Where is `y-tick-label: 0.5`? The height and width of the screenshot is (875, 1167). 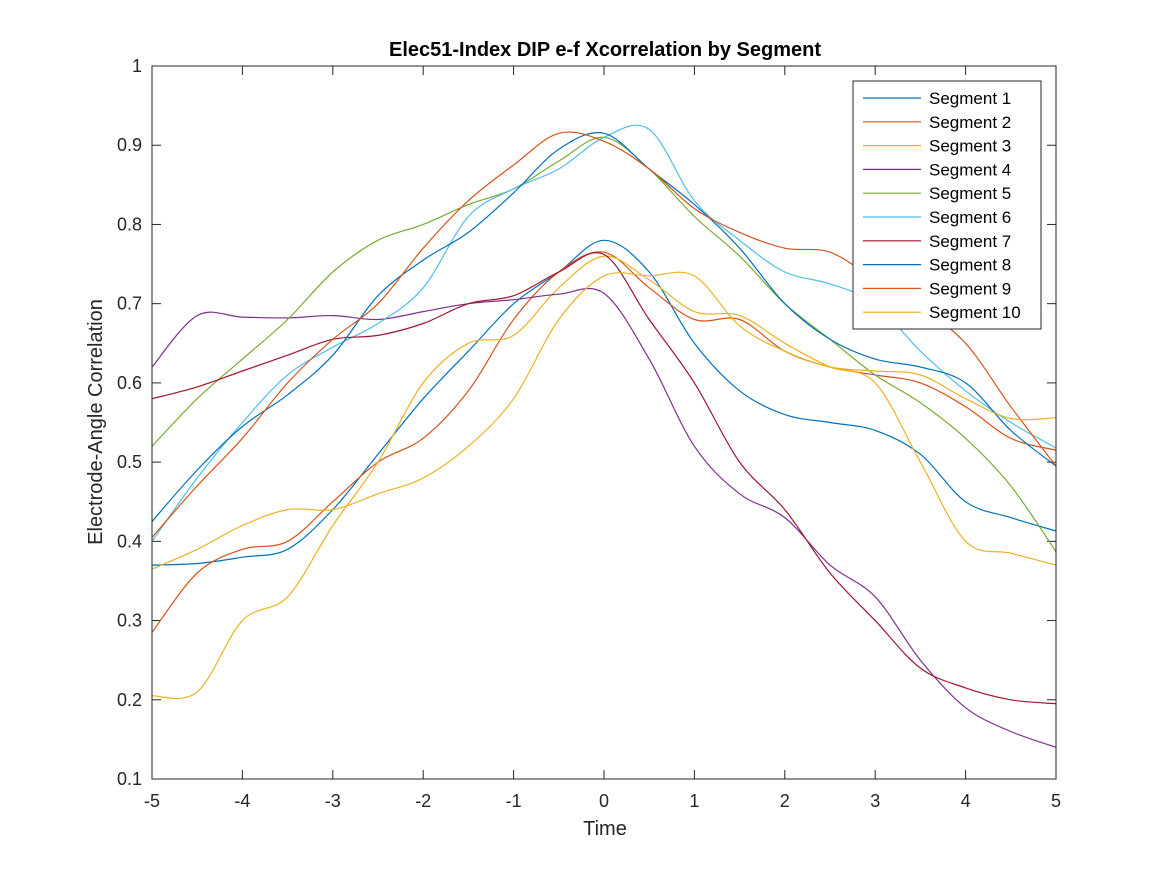 y-tick-label: 0.5 is located at coordinates (129, 462).